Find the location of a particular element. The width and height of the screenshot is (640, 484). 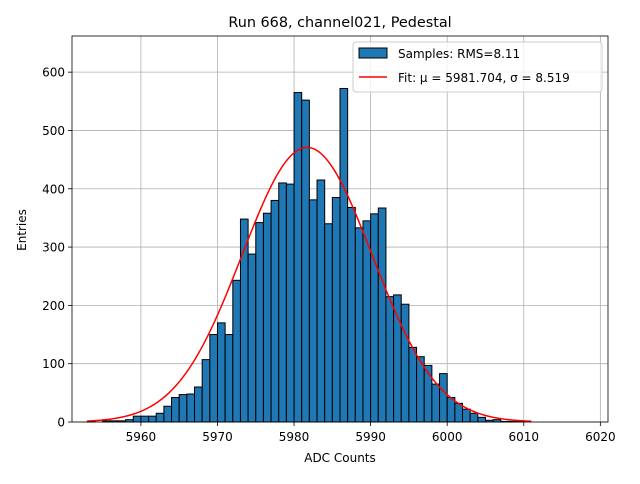

x-axis-ticks: 5960 5970 5980 5990 6000 6010 6020 is located at coordinates (371, 433).